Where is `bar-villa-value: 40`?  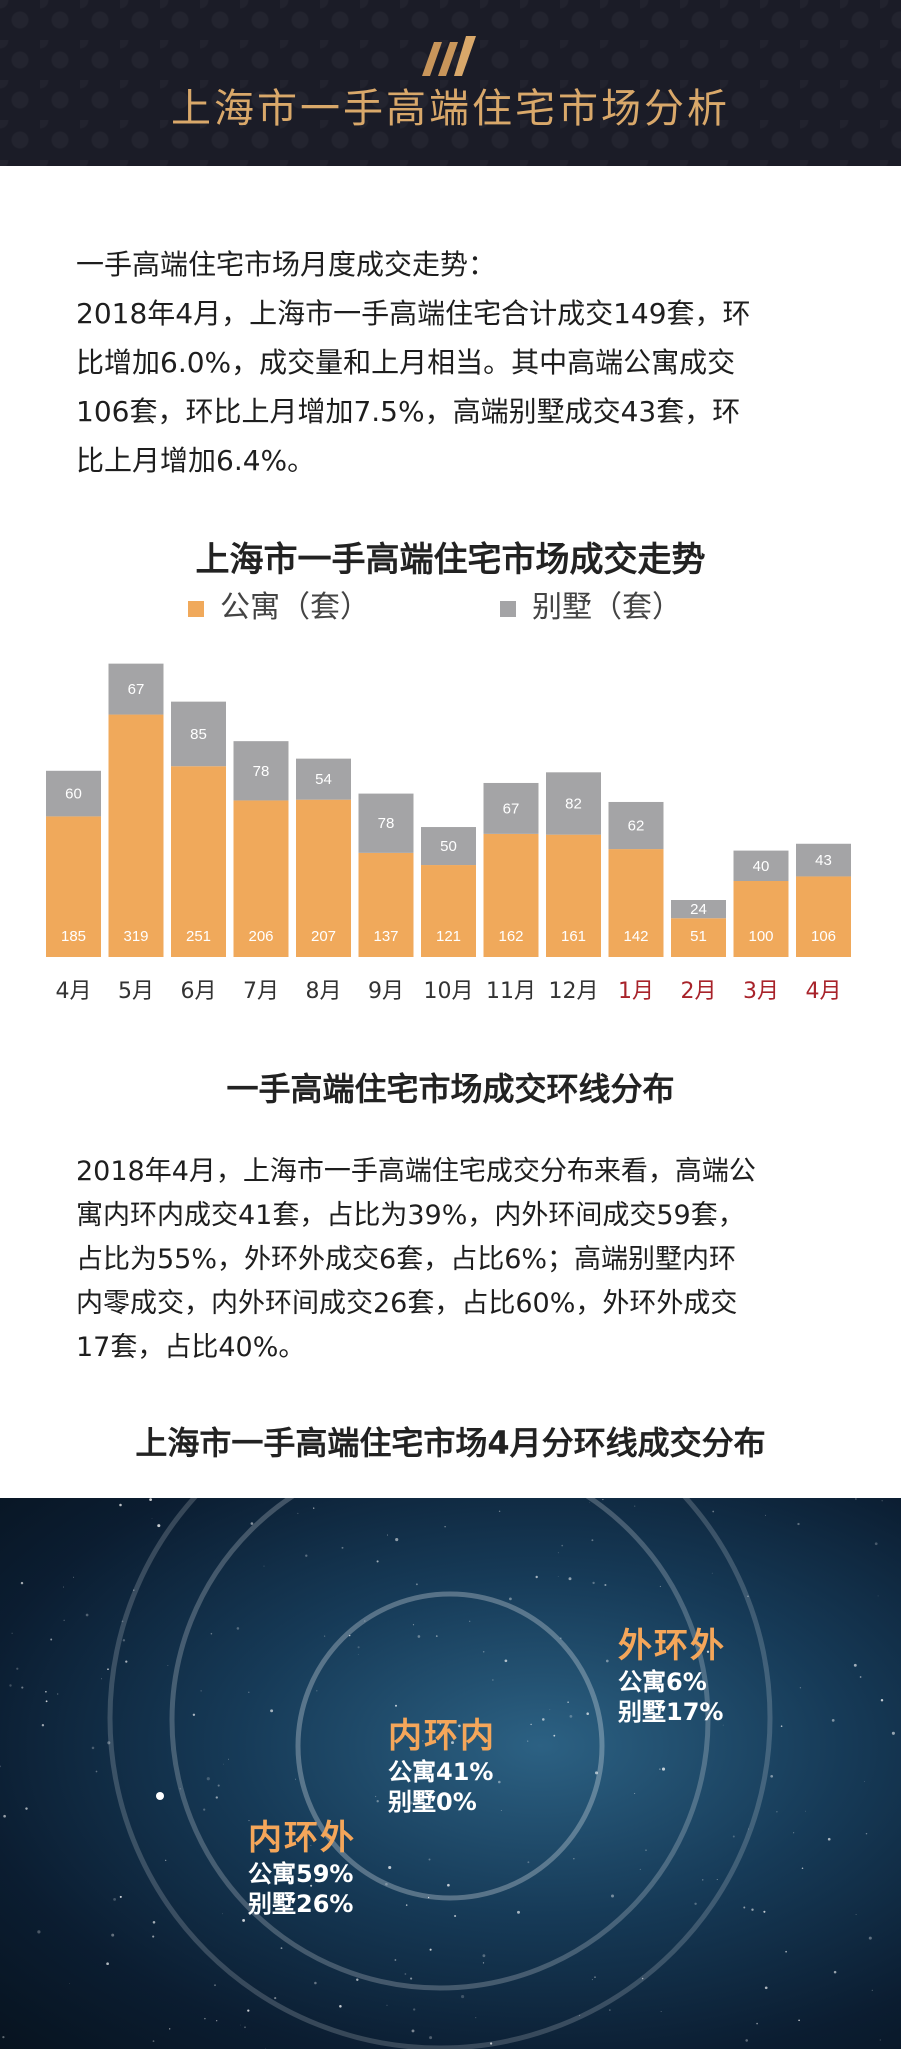 bar-villa-value: 40 is located at coordinates (761, 866).